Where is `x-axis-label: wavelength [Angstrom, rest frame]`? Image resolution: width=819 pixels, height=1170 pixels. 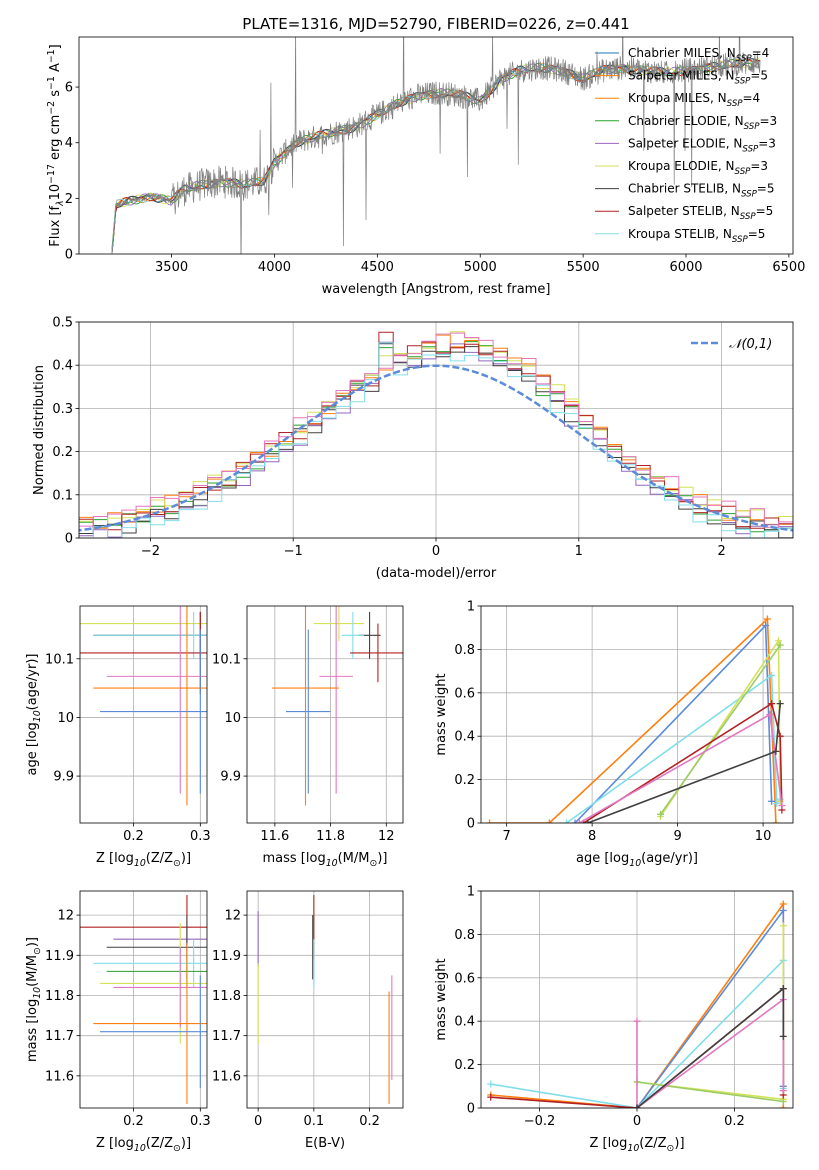
x-axis-label: wavelength [Angstrom, rest frame] is located at coordinates (436, 289).